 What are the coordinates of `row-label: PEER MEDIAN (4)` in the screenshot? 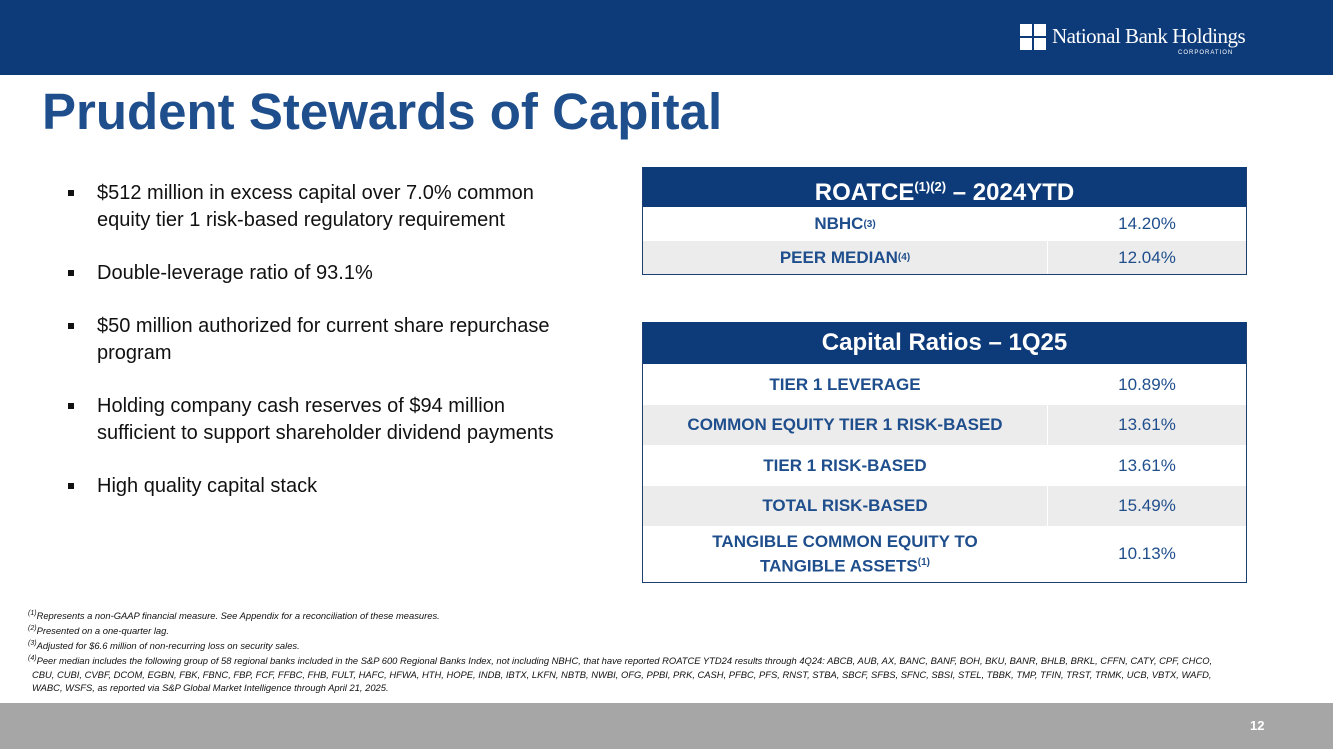 It's located at (845, 257).